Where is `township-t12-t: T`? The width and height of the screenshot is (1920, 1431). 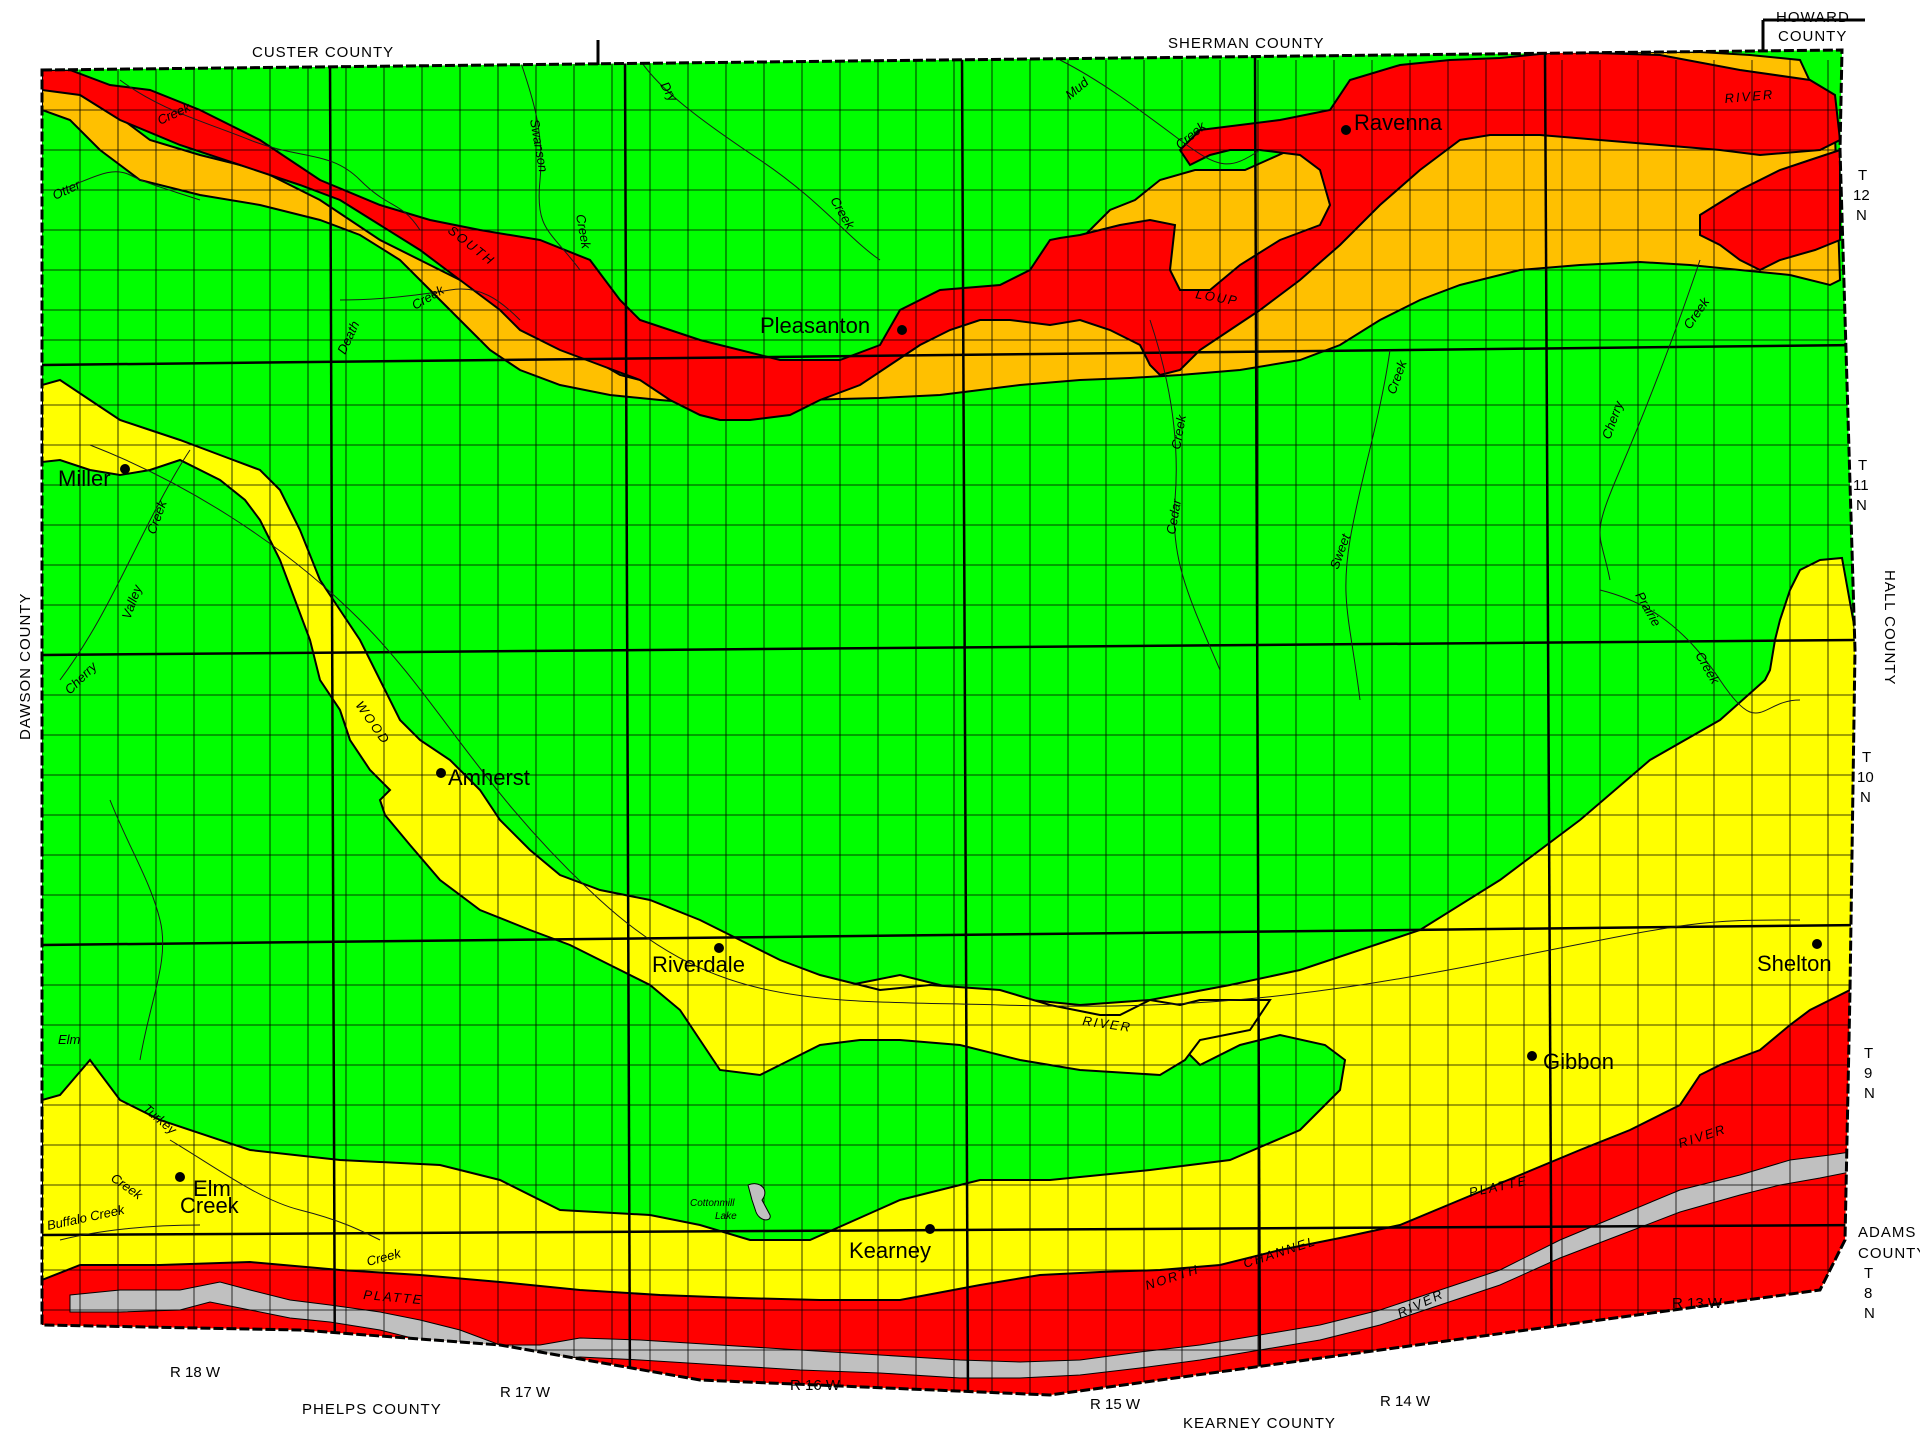 township-t12-t: T is located at coordinates (1862, 175).